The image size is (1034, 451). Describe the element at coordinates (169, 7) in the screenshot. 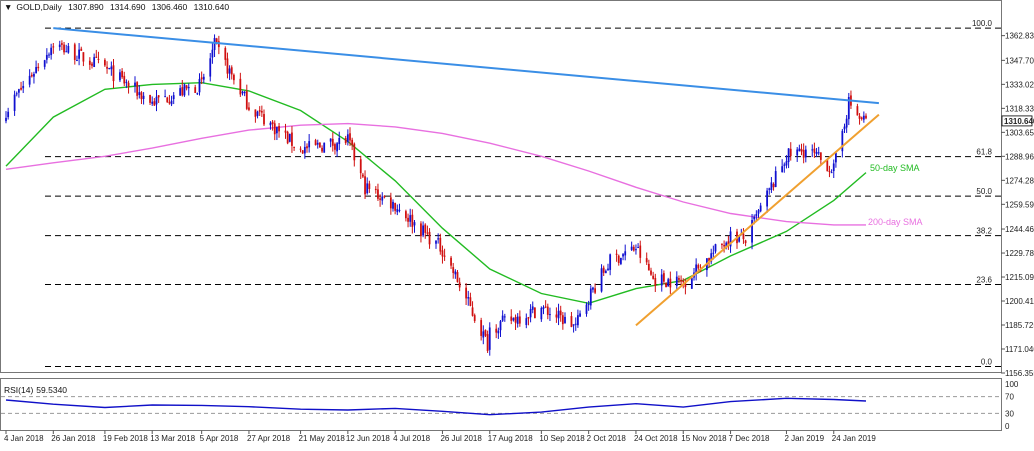

I see `low-value: 1306.460` at that location.